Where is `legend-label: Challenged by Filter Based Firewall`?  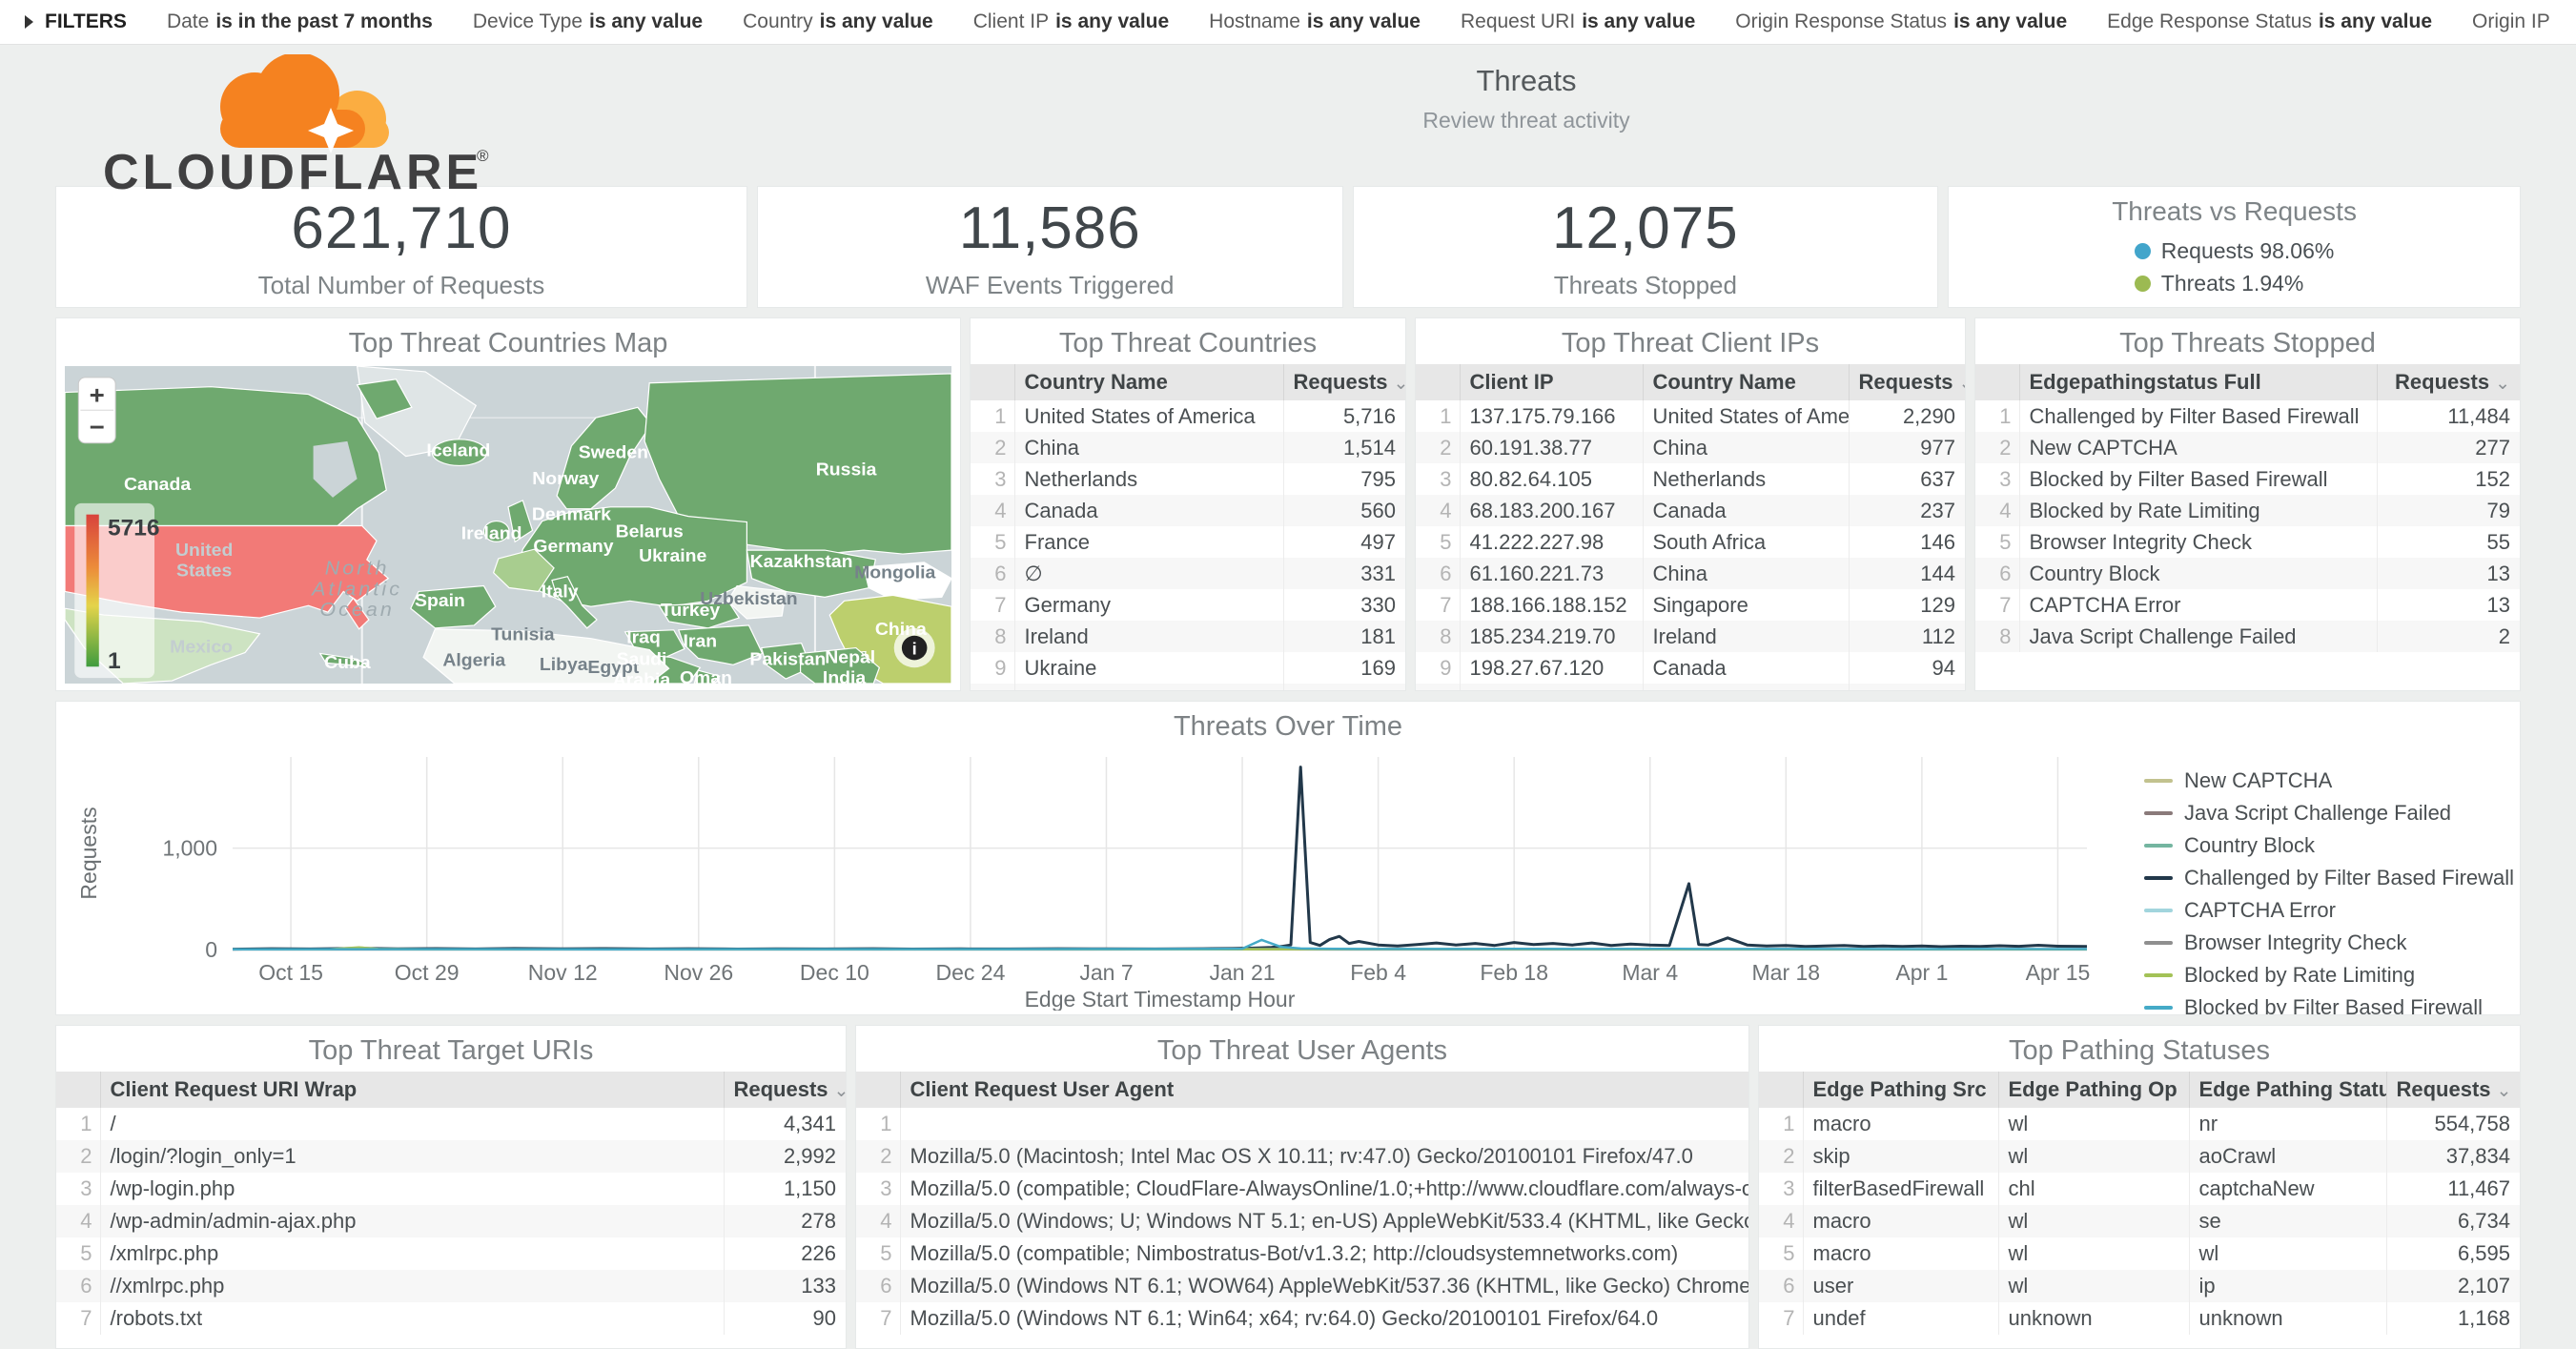
legend-label: Challenged by Filter Based Firewall is located at coordinates (2349, 878).